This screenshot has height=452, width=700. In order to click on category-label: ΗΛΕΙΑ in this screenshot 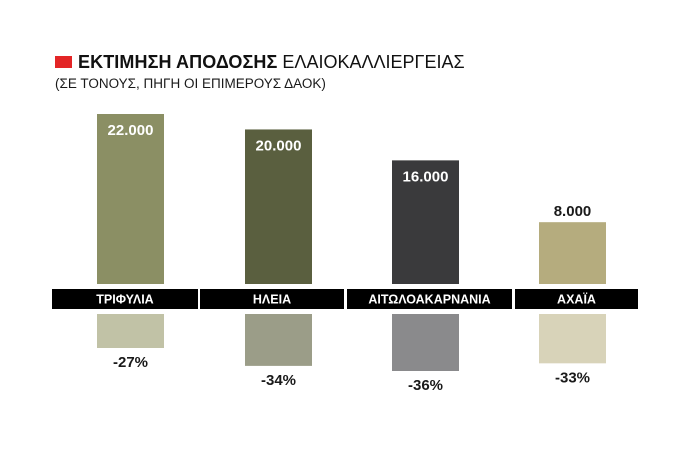, I will do `click(272, 300)`.